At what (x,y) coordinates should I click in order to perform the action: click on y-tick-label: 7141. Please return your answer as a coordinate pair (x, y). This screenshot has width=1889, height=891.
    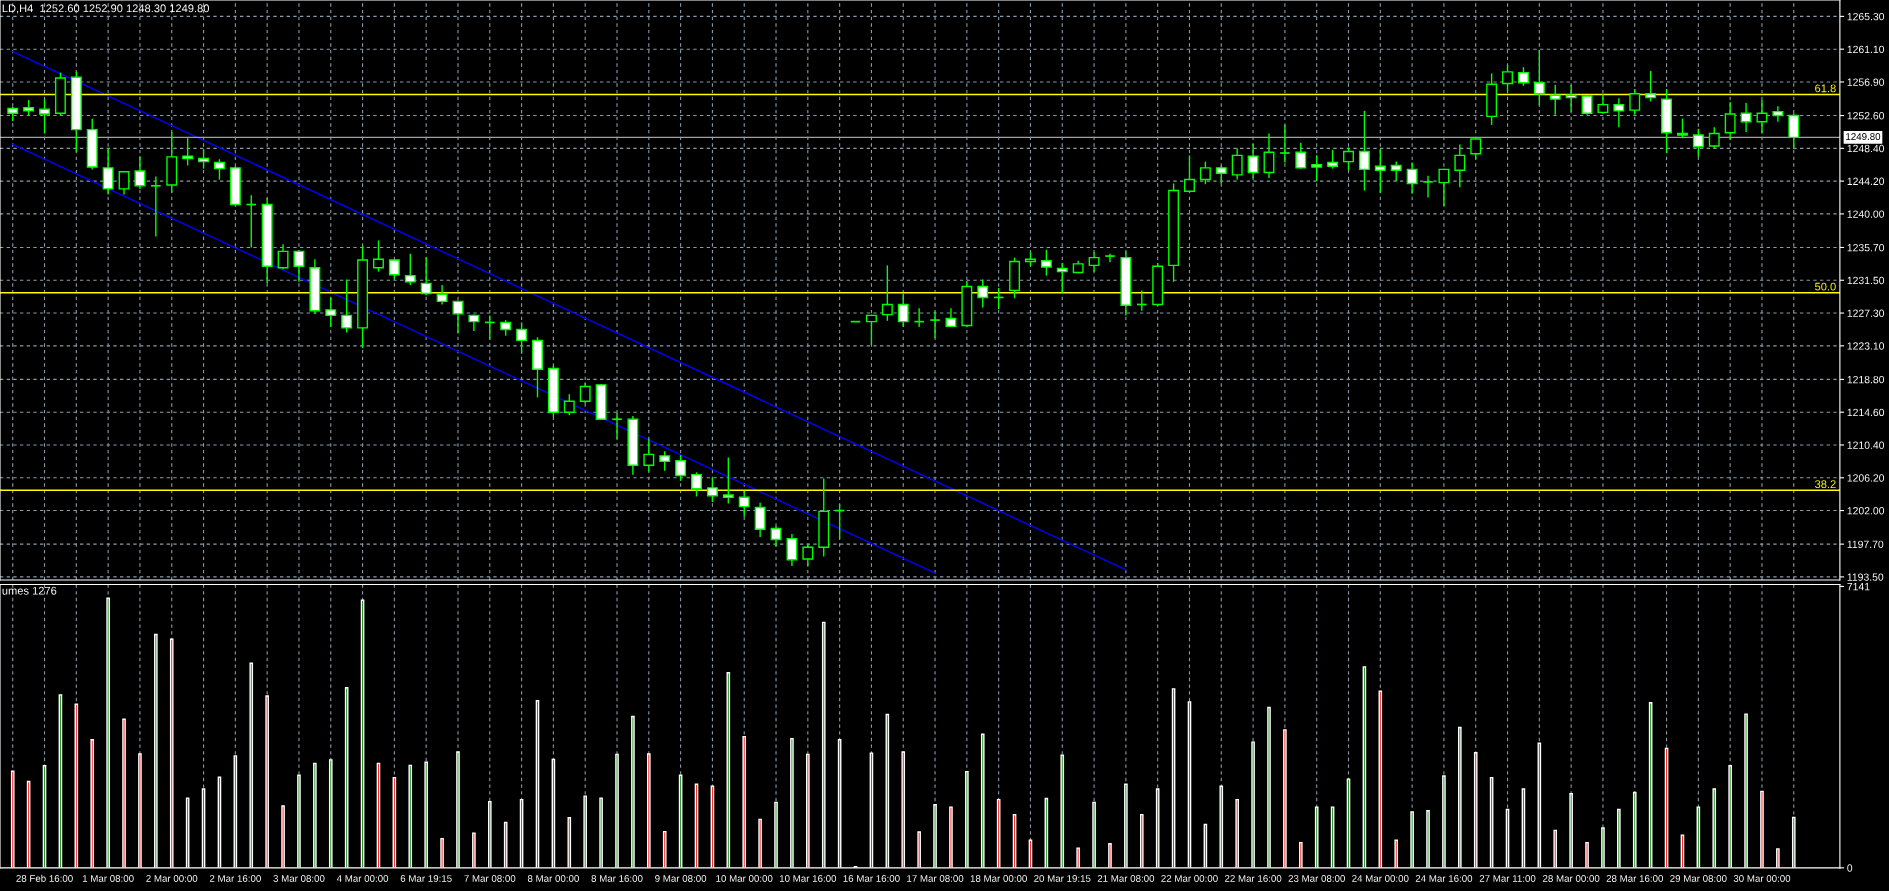
    Looking at the image, I should click on (1858, 587).